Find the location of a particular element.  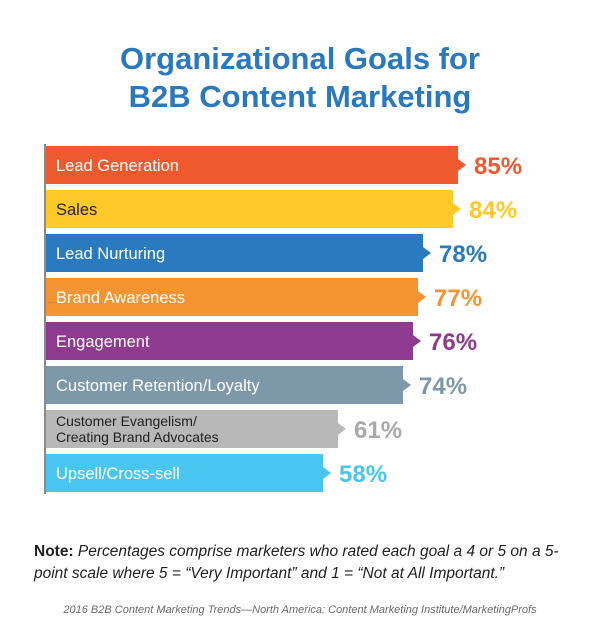

chart-title-line-1: Organizational Goals for is located at coordinates (300, 58).